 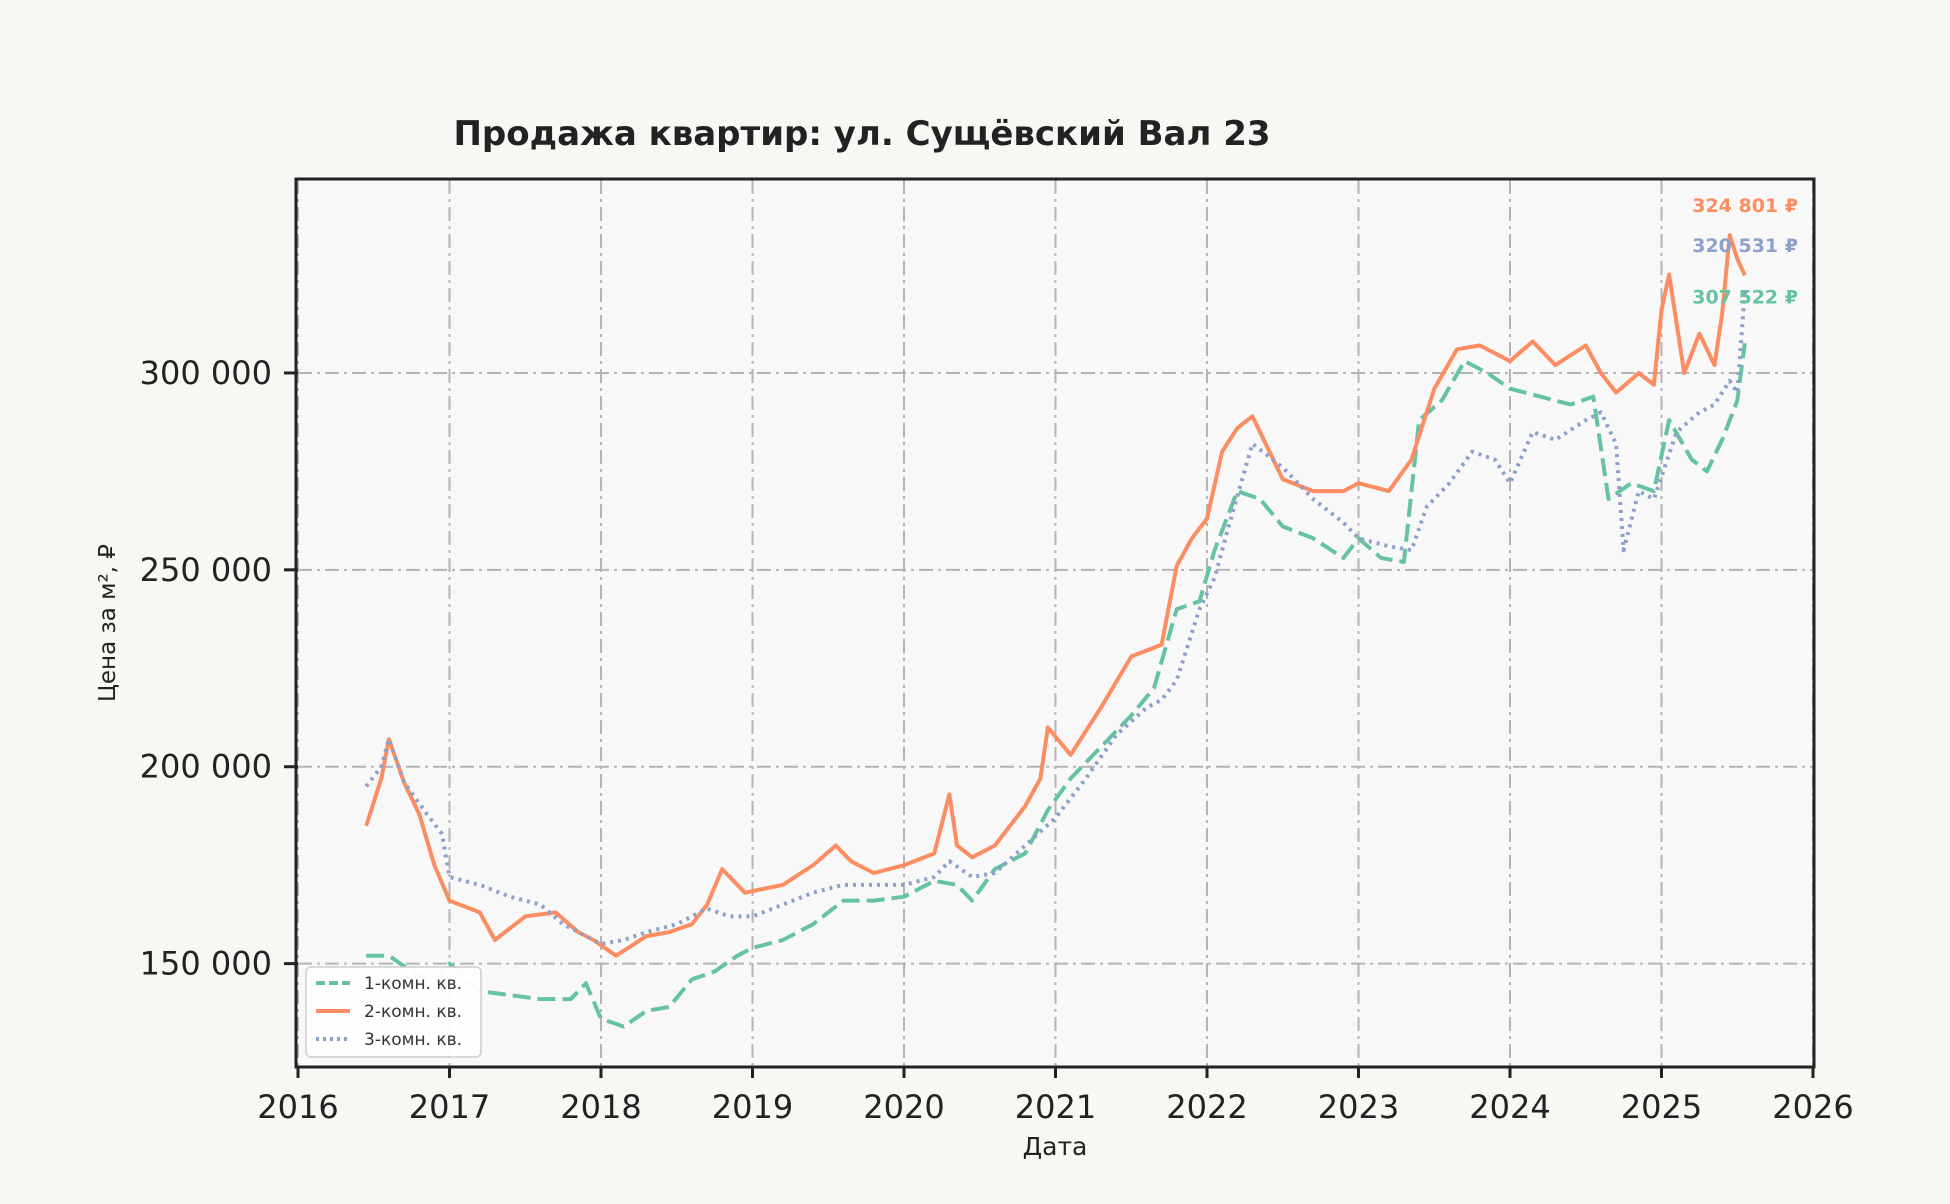 What do you see at coordinates (1358, 1107) in the screenshot?
I see `x-tick-label: 2023` at bounding box center [1358, 1107].